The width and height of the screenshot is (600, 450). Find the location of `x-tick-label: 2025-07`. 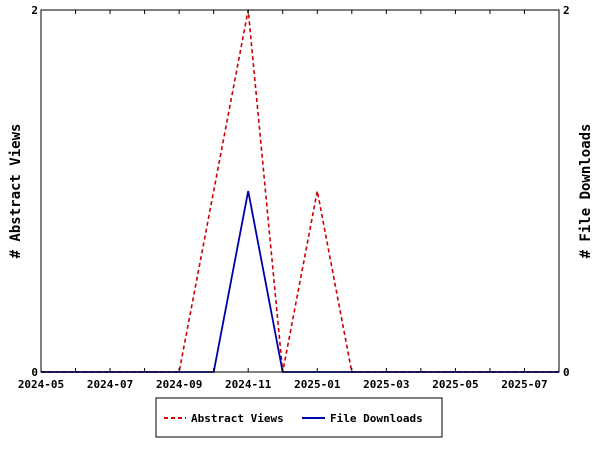

x-tick-label: 2025-07 is located at coordinates (524, 384).